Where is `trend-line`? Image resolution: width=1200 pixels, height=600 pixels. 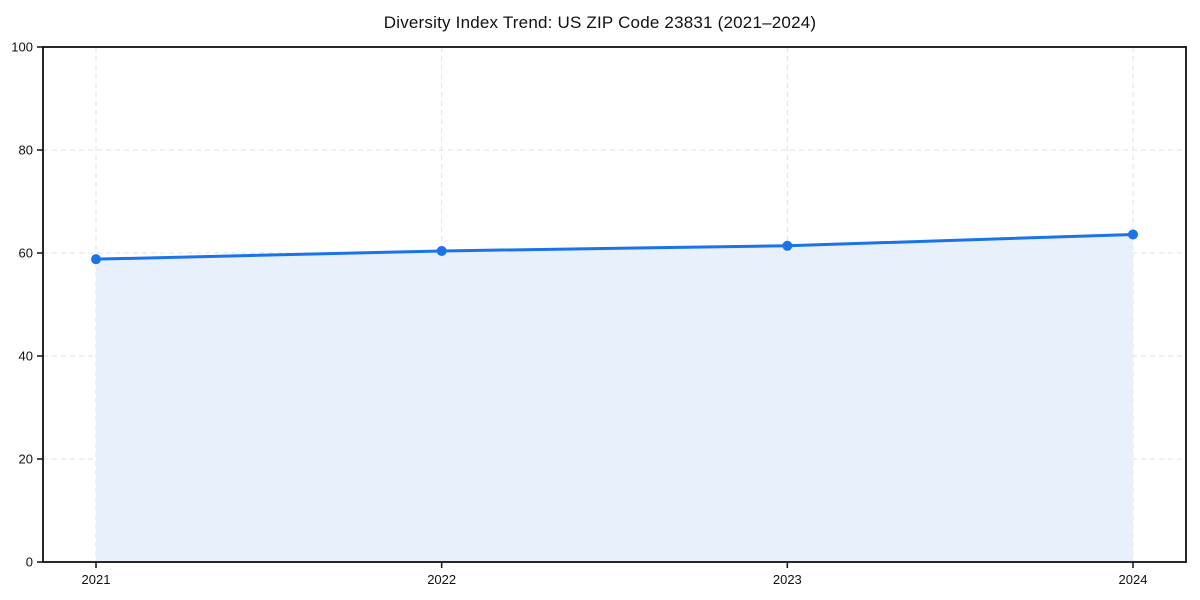 trend-line is located at coordinates (614, 246).